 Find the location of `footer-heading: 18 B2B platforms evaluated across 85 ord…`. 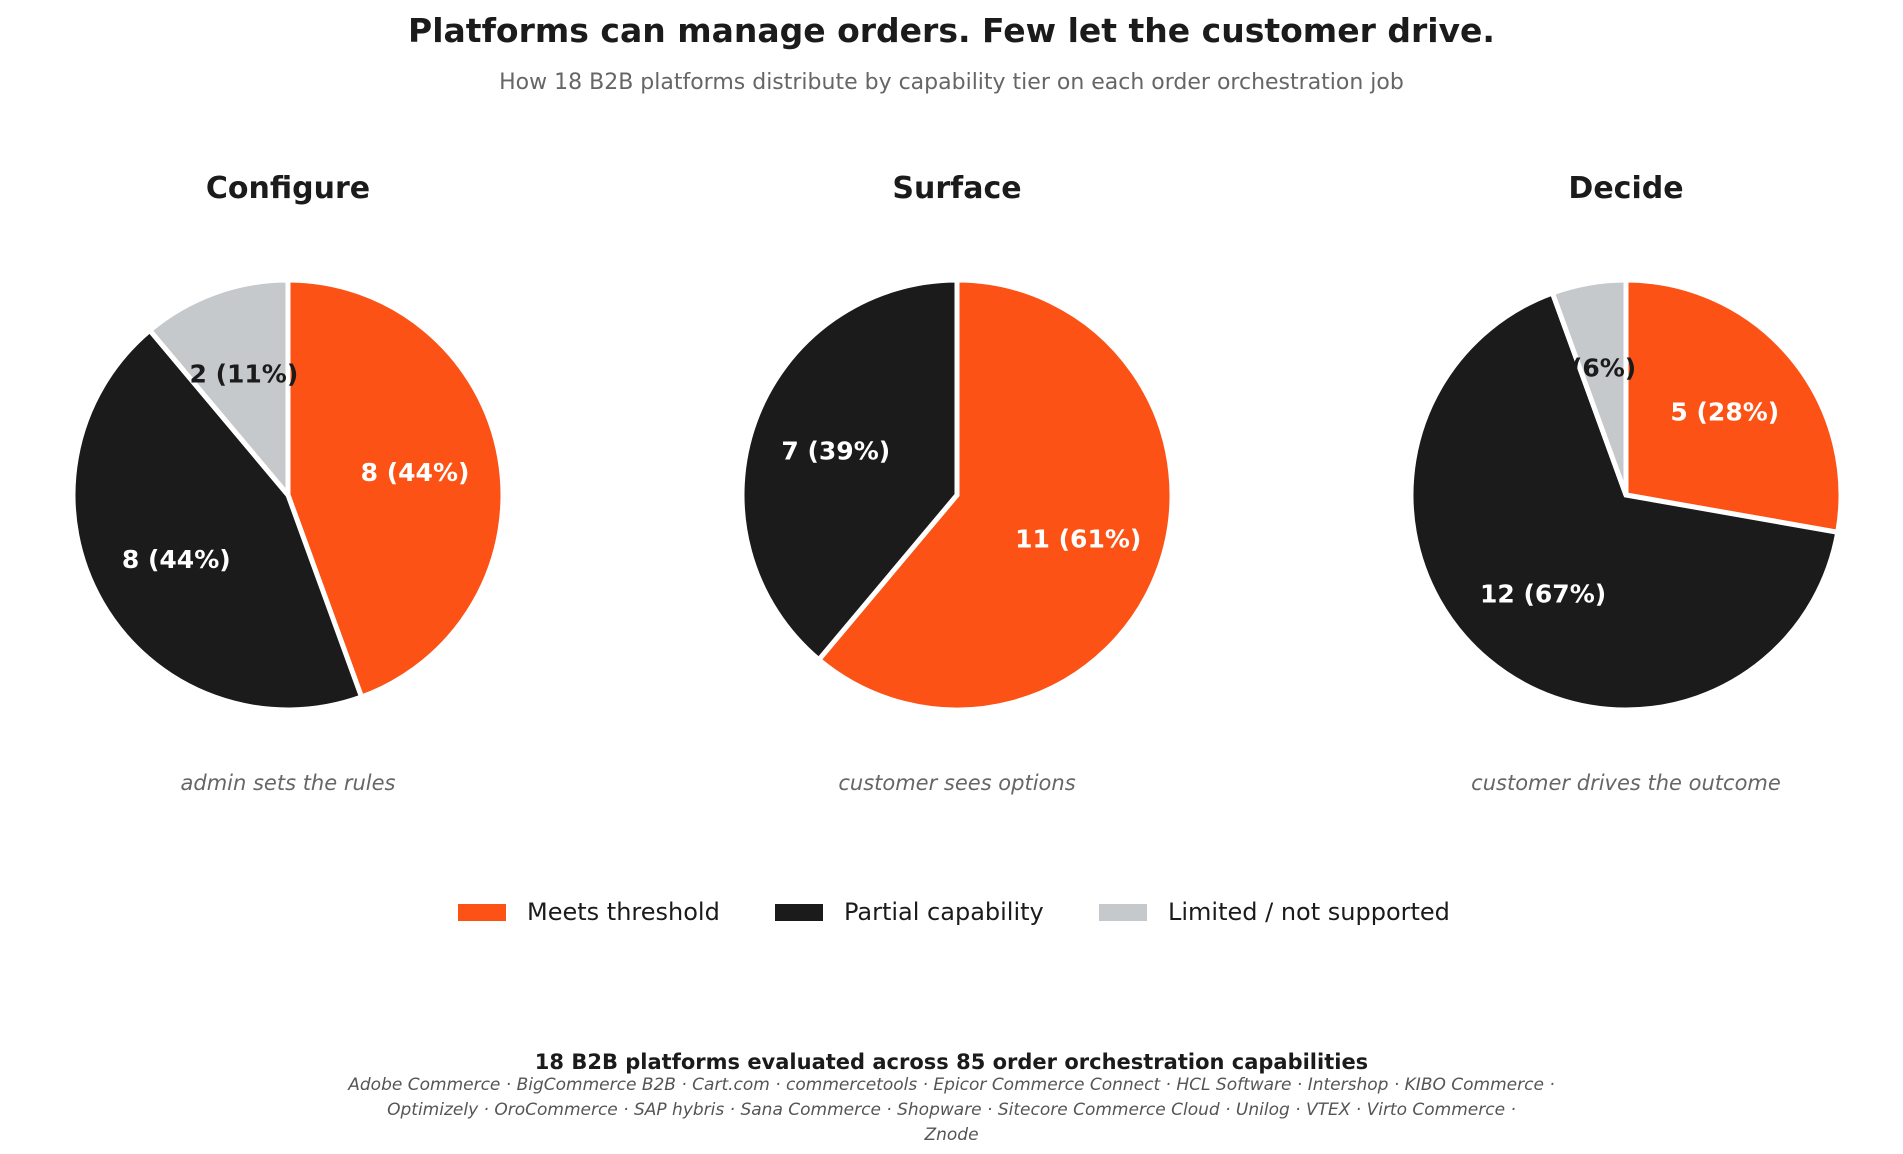

footer-heading: 18 B2B platforms evaluated across 85 ord… is located at coordinates (951, 1062).